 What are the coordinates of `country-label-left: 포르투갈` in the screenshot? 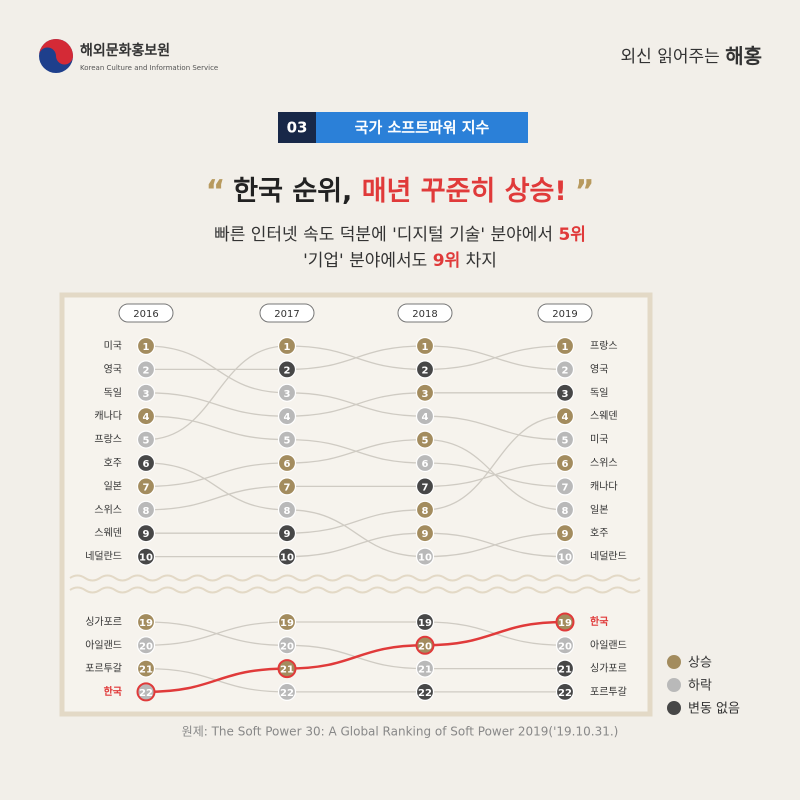 It's located at (103, 668).